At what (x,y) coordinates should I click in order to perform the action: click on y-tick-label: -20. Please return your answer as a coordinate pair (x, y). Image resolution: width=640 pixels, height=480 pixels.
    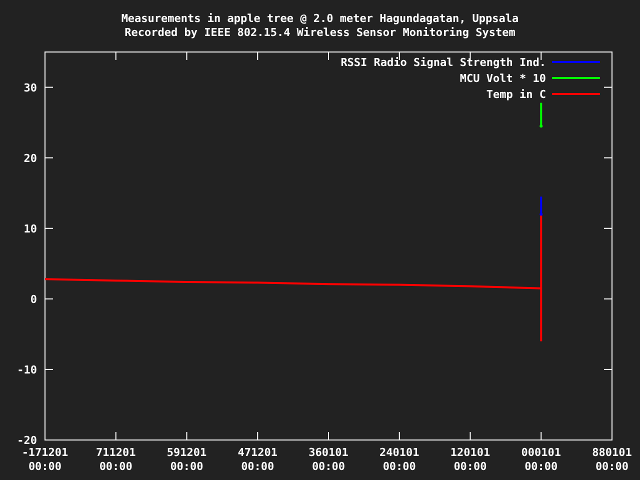
    Looking at the image, I should click on (27, 440).